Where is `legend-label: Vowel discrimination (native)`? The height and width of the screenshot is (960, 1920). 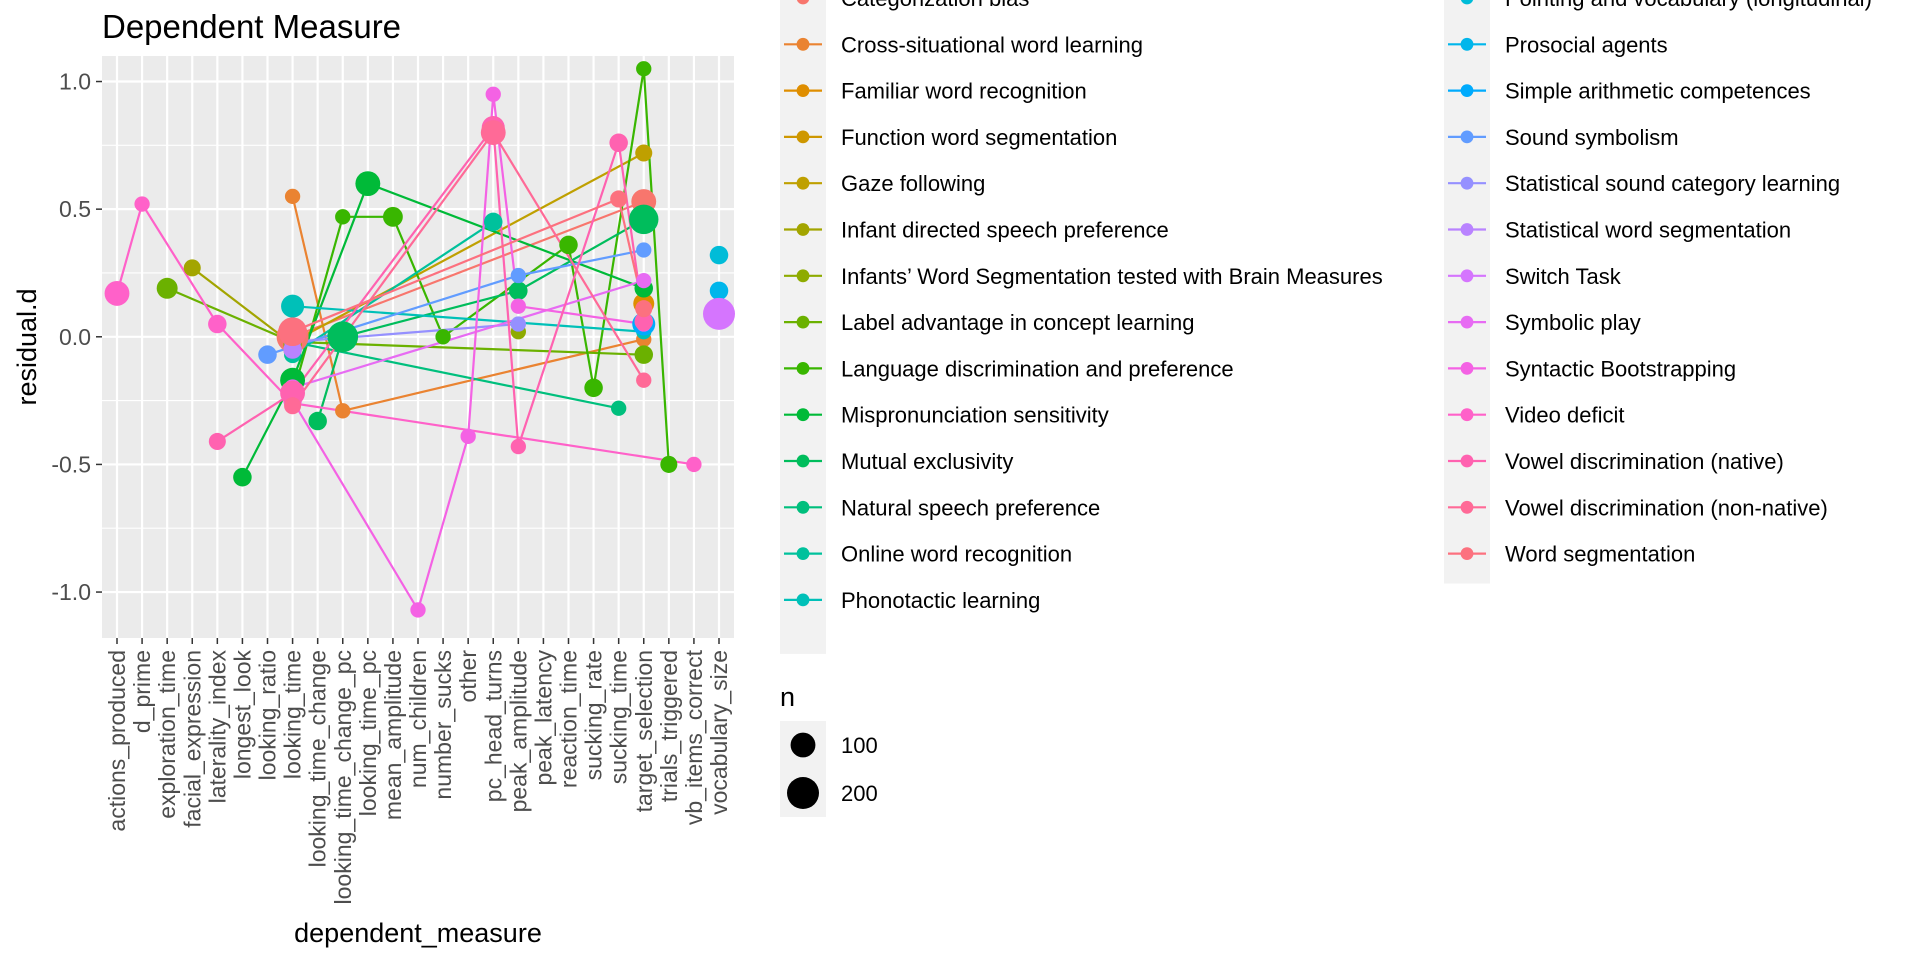 legend-label: Vowel discrimination (native) is located at coordinates (1644, 461).